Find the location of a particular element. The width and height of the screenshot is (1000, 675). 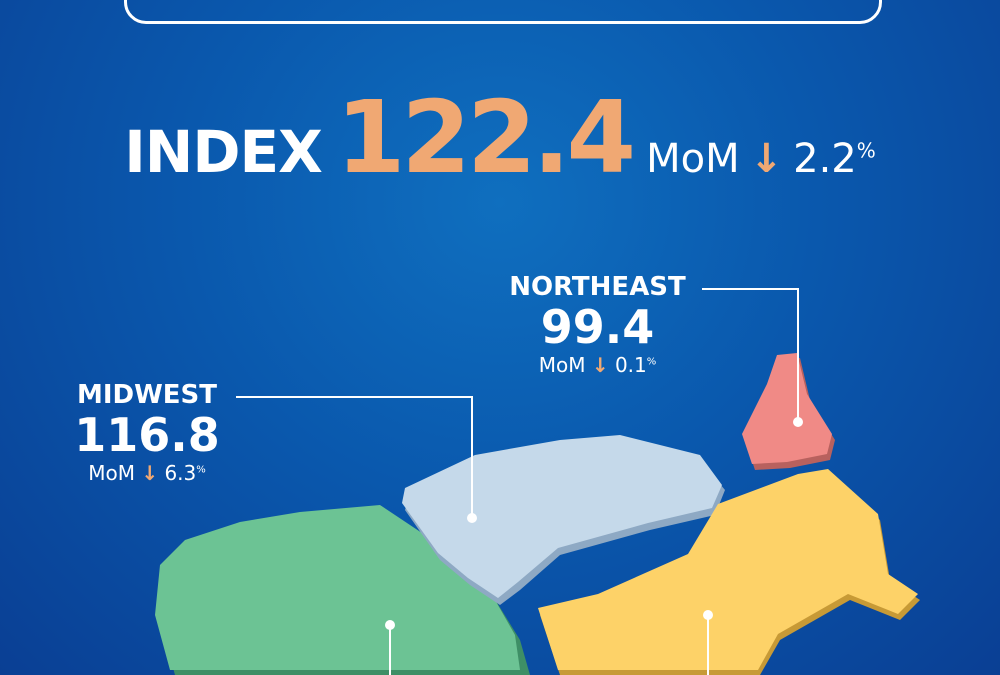

map-south is located at coordinates (729, 572).